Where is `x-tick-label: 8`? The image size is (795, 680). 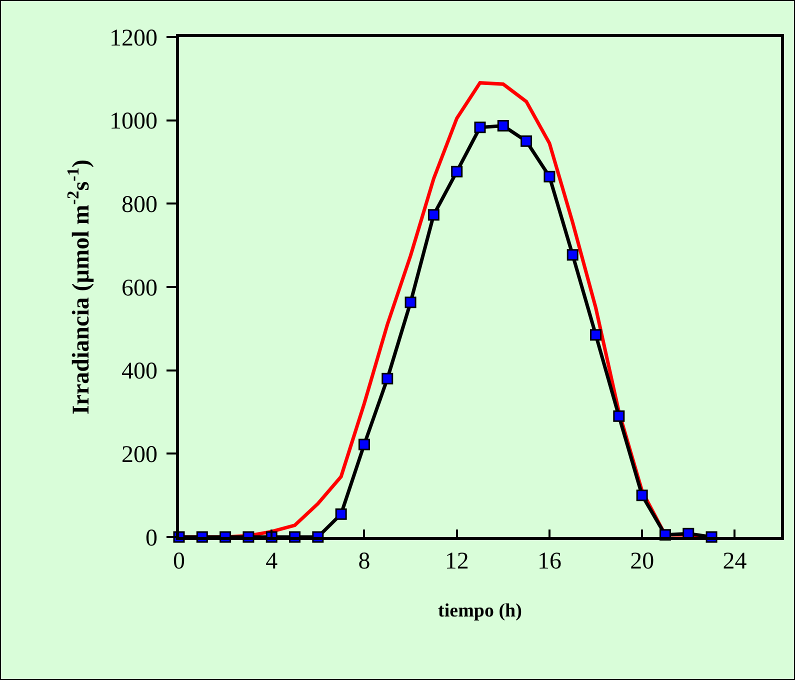
x-tick-label: 8 is located at coordinates (364, 561).